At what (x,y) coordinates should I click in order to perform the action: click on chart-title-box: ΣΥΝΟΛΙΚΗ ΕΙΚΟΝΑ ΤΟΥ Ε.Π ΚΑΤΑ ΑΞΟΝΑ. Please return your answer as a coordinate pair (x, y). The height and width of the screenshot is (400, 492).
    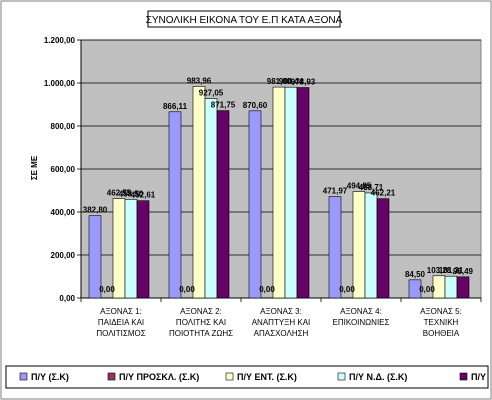
    Looking at the image, I should click on (244, 19).